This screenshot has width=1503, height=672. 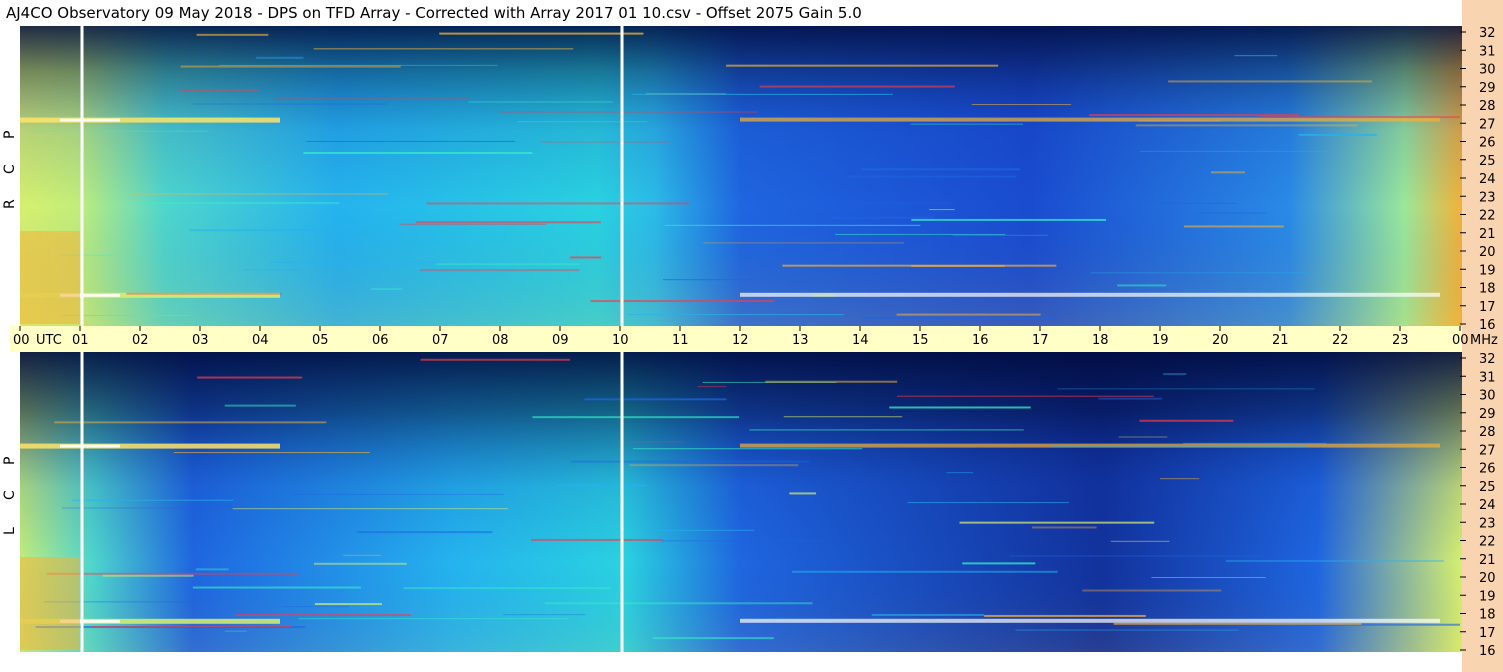 What do you see at coordinates (1487, 377) in the screenshot?
I see `y-tick-label: 31` at bounding box center [1487, 377].